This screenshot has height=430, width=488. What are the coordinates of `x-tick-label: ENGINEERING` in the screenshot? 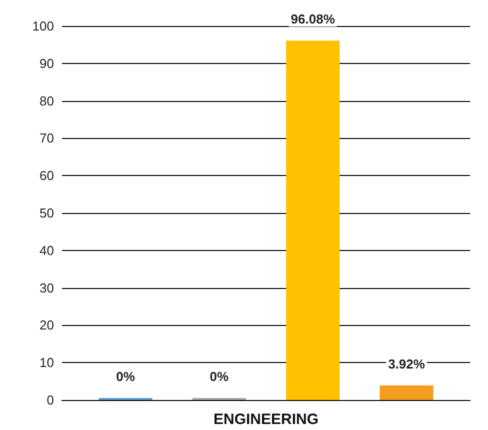 It's located at (266, 419).